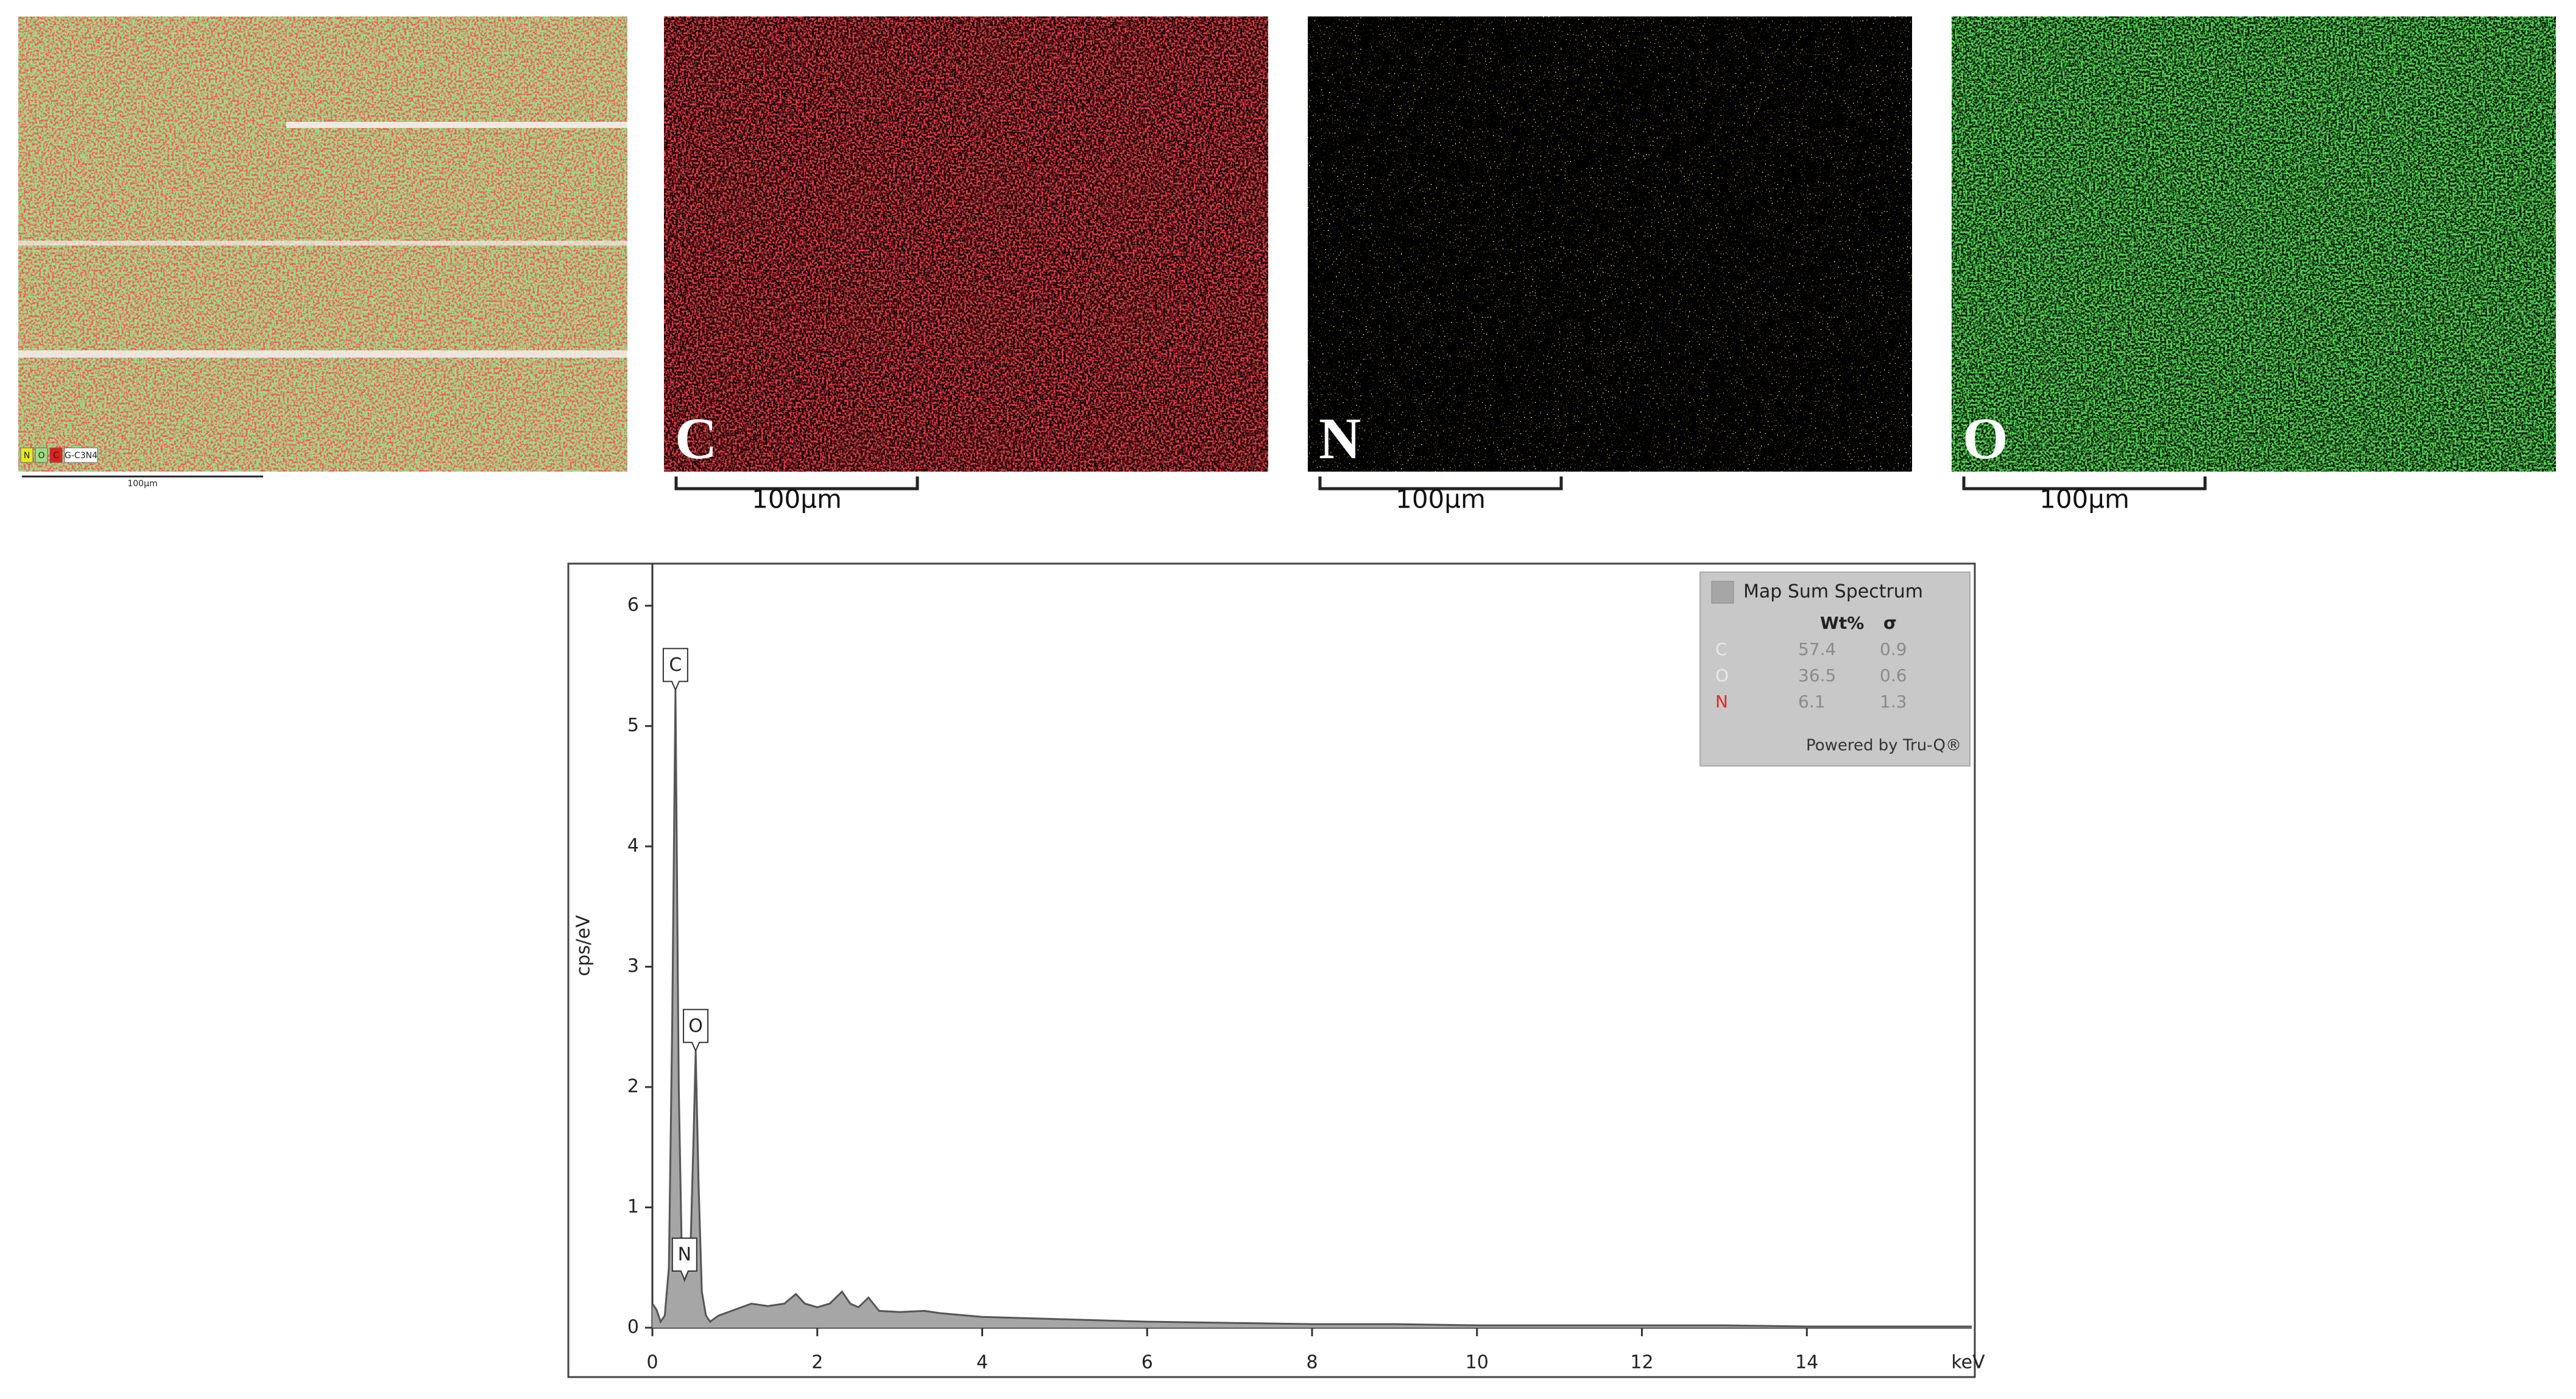 This screenshot has height=1399, width=2576. I want to click on map-c, so click(966, 244).